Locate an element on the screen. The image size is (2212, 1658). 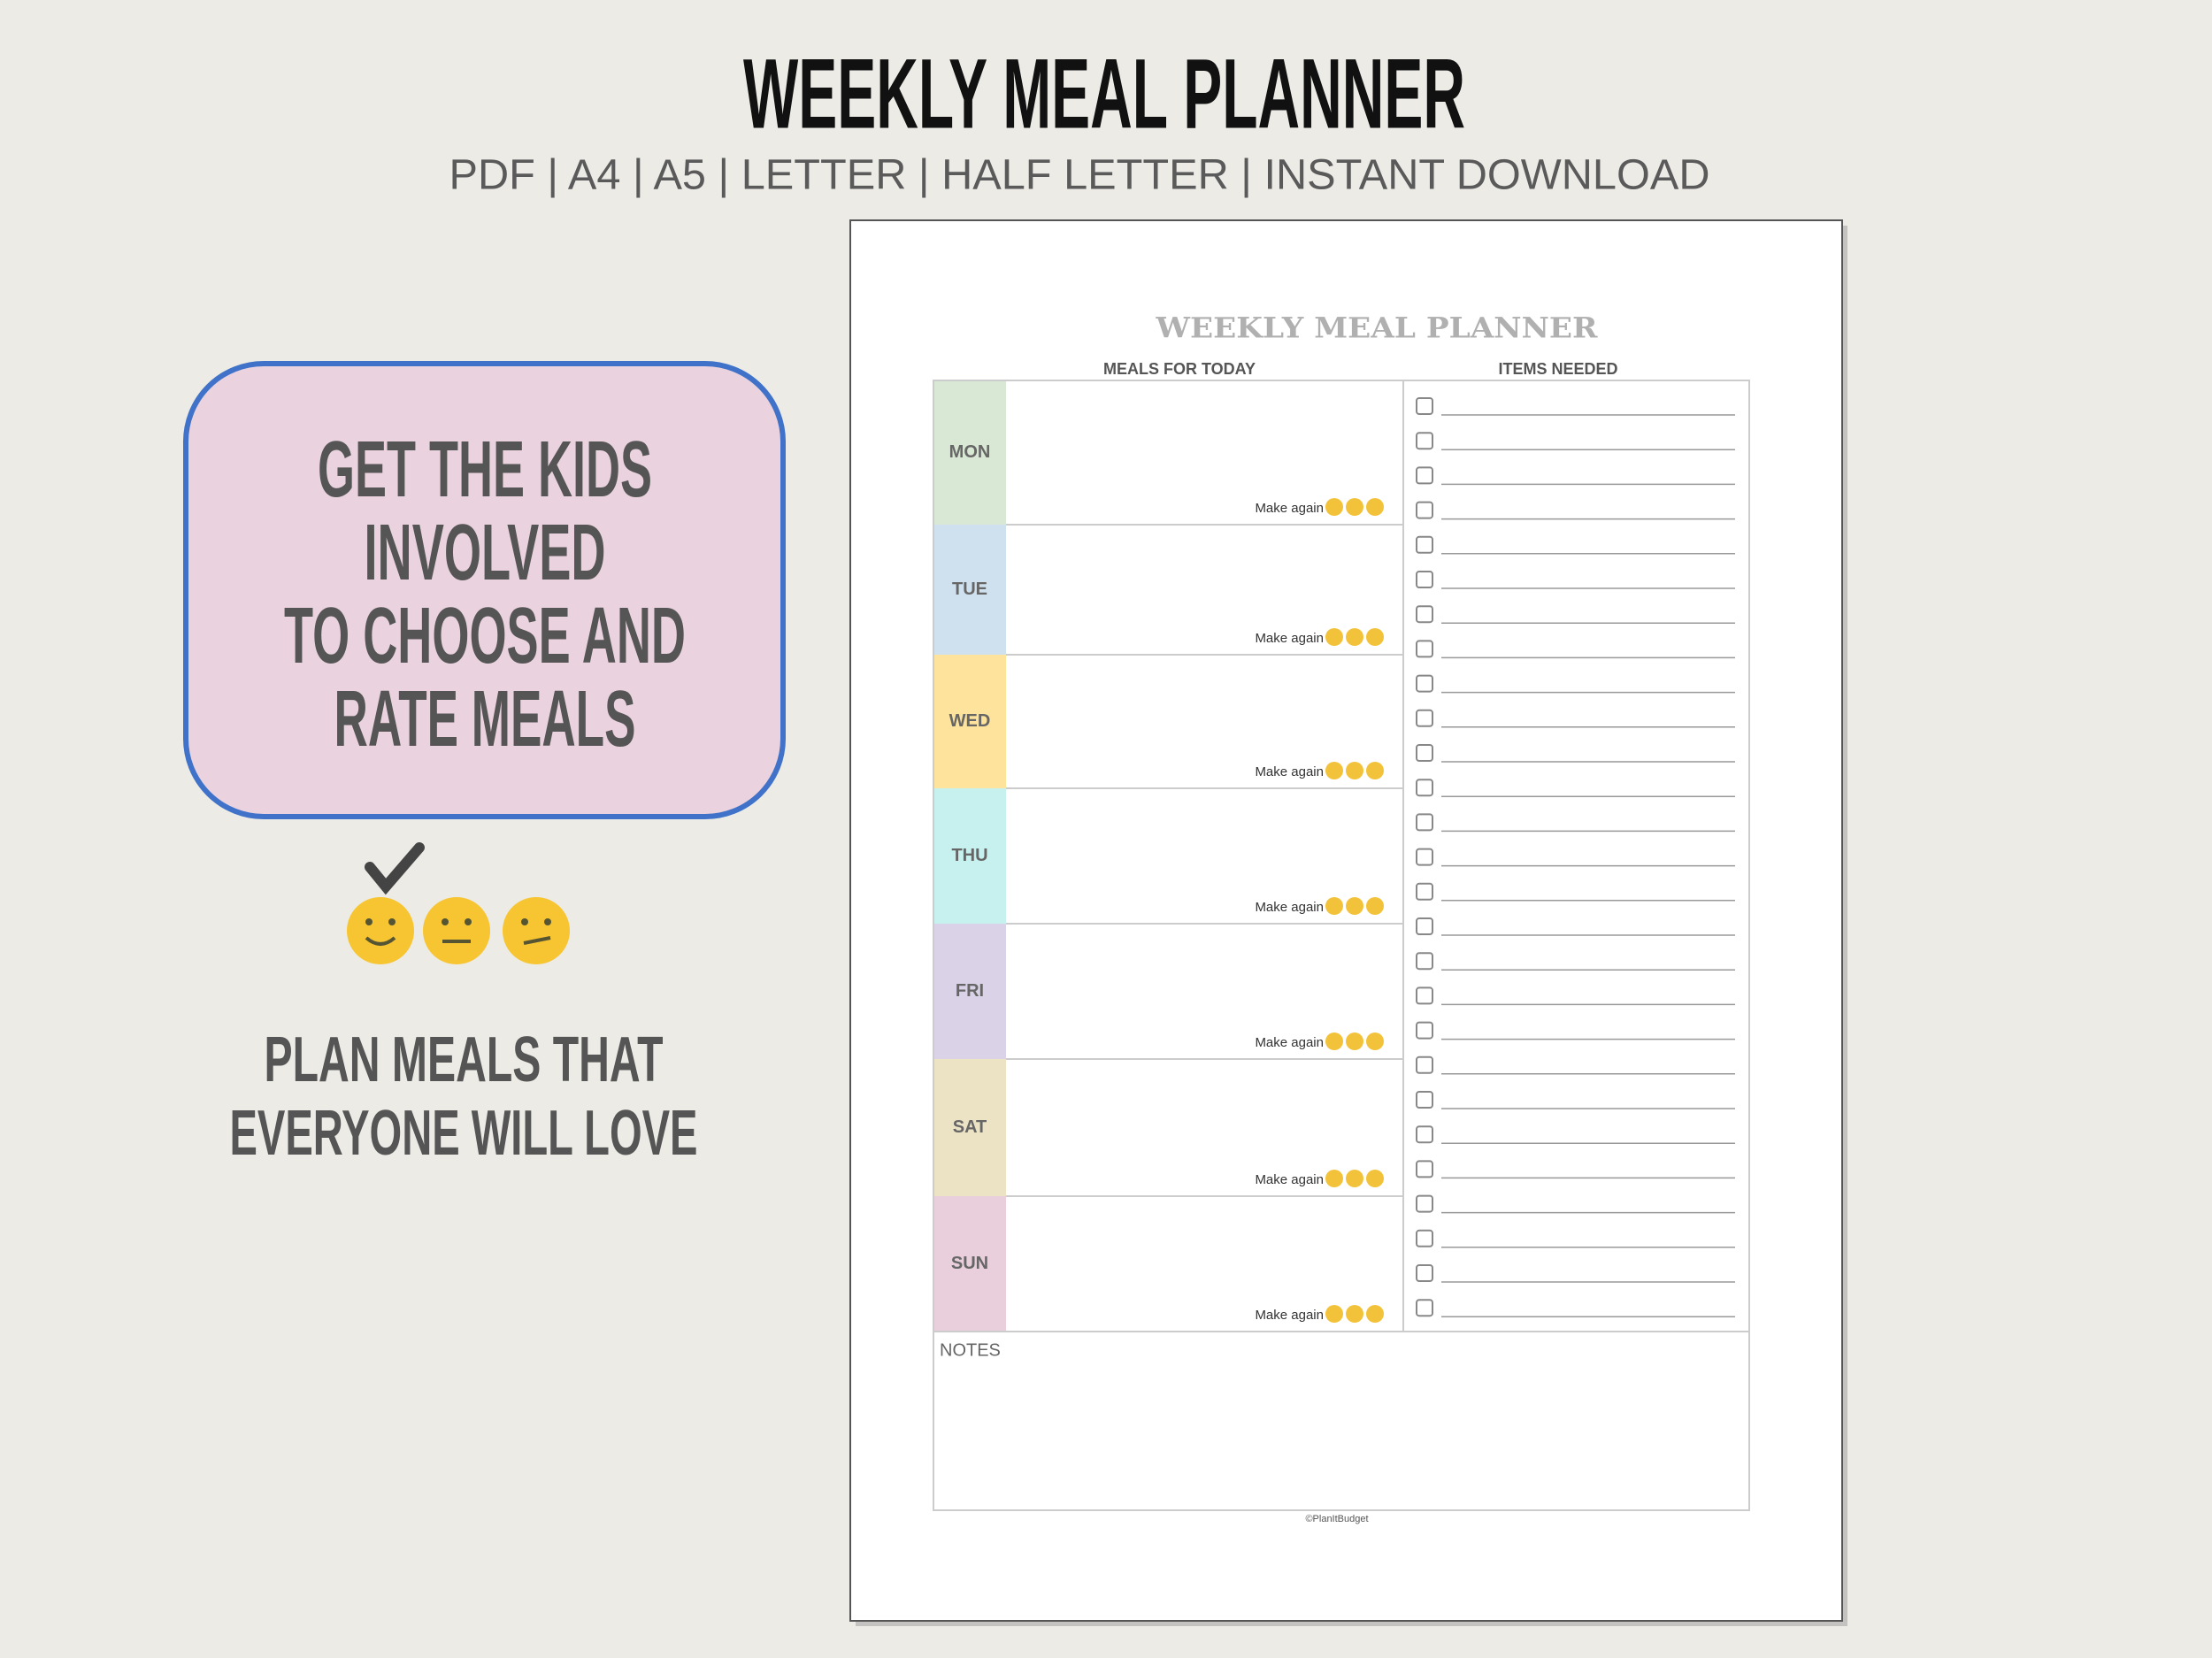
planner-title: WEEKLY MEAL PLANNER is located at coordinates (1376, 328).